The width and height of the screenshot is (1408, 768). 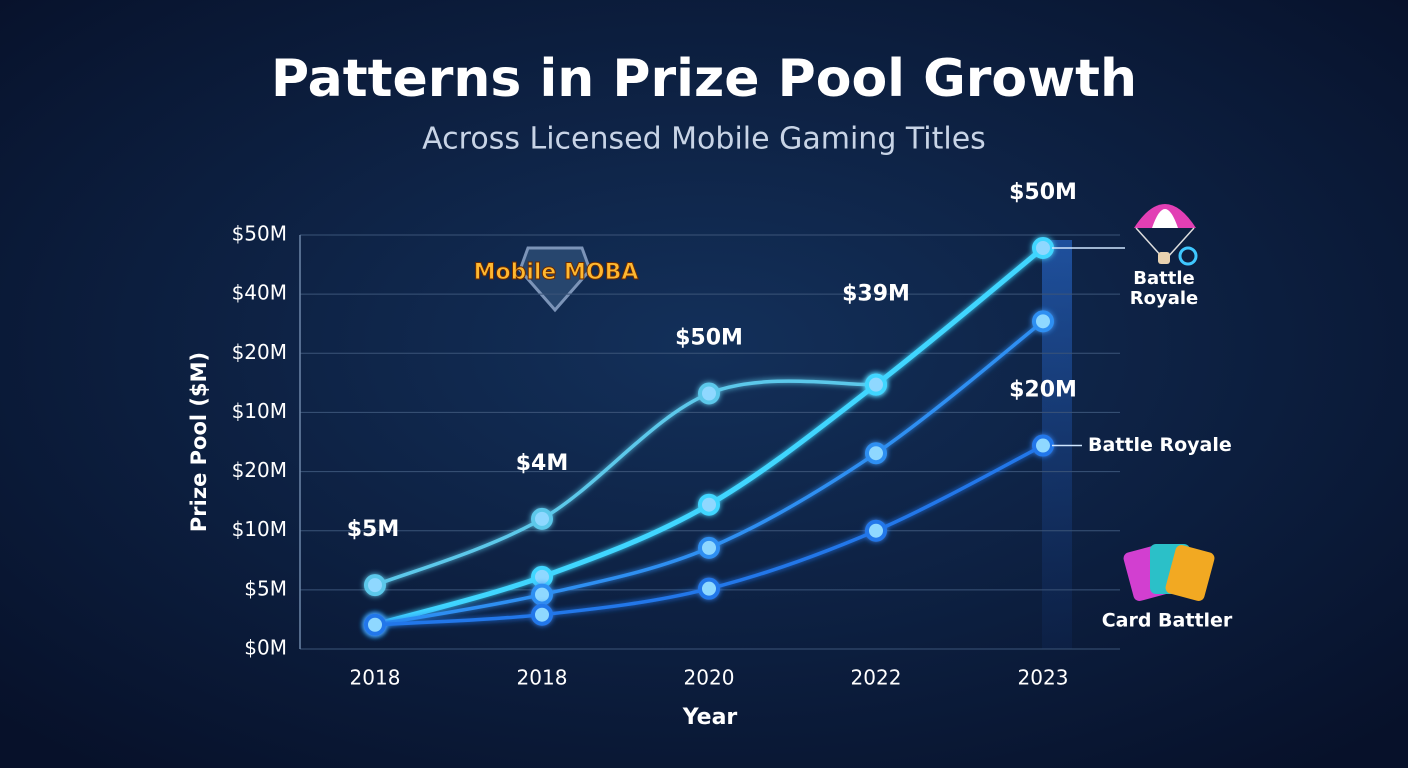 I want to click on y-tick-label: $50M, so click(x=259, y=234).